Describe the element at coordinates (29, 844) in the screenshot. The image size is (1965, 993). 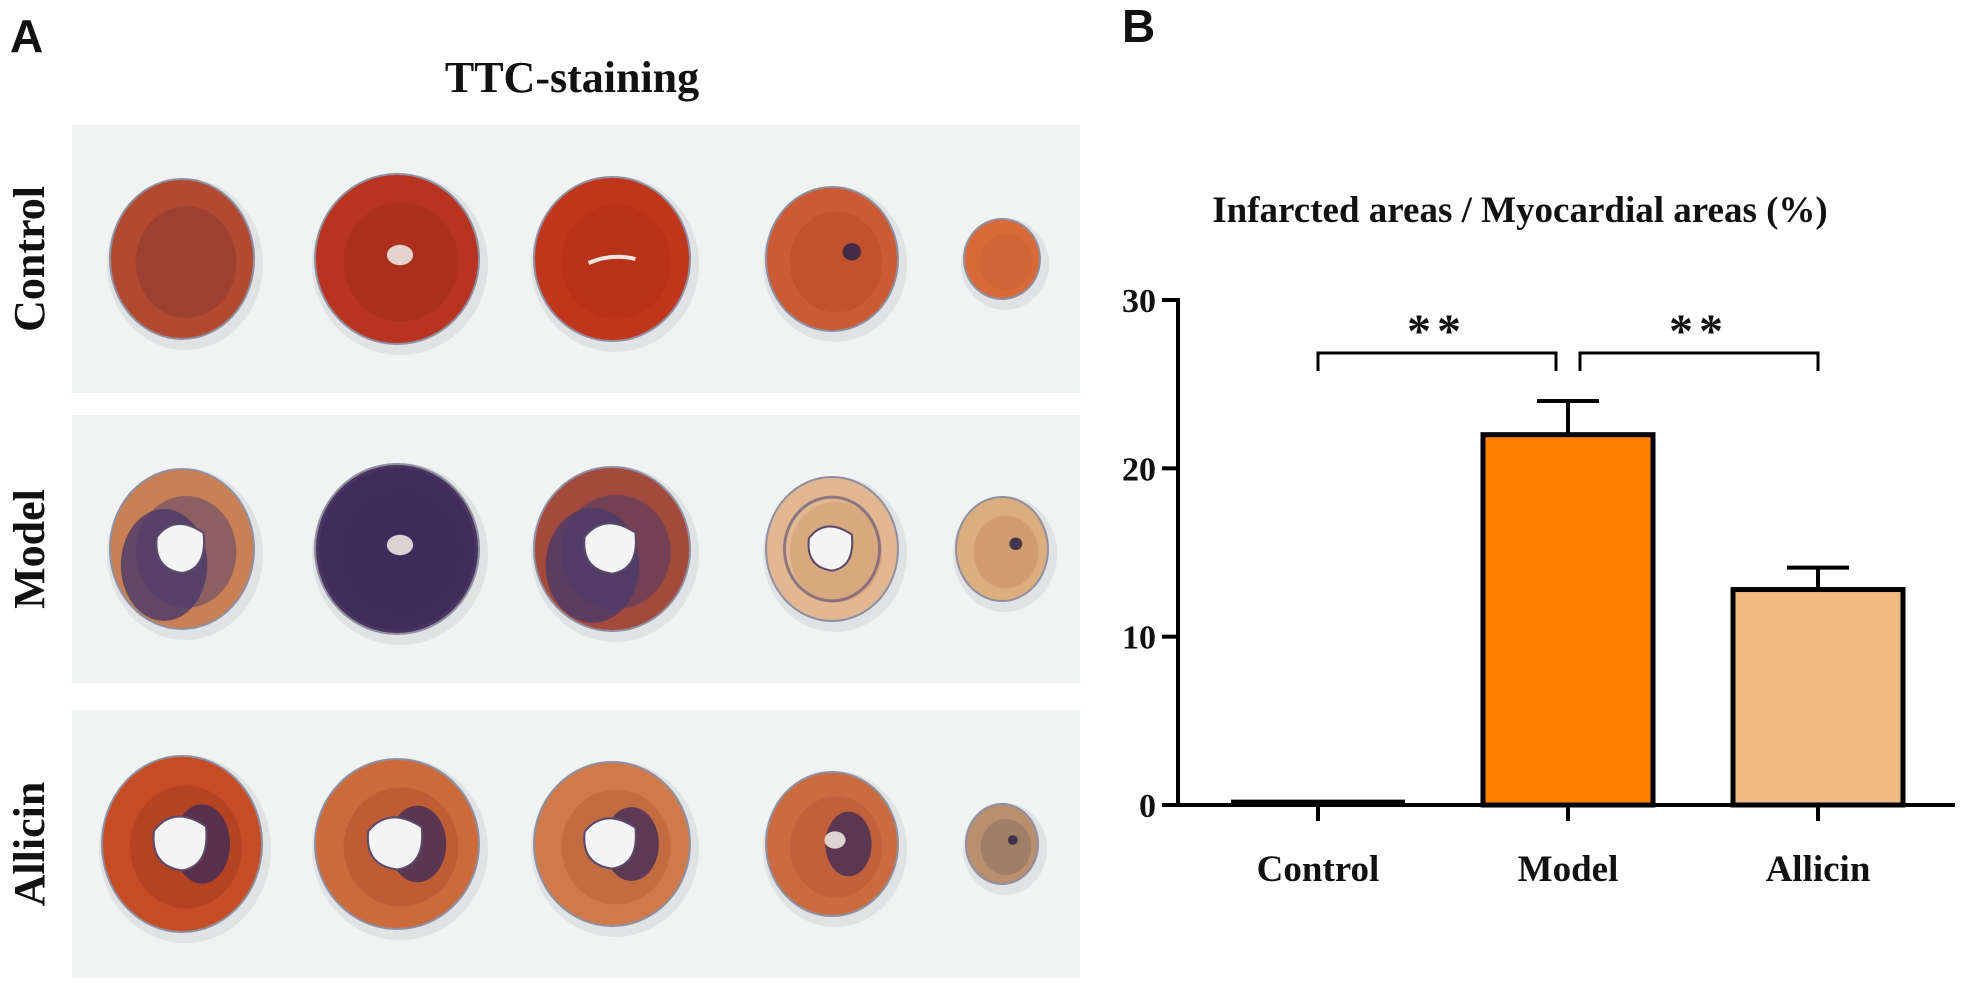
I see `row-label: Allicin` at that location.